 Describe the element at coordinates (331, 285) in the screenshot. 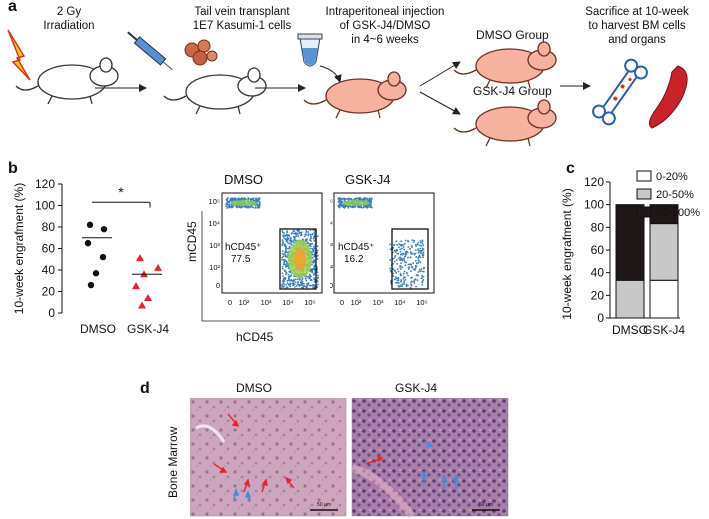

I see `y-tick-label: 0` at that location.